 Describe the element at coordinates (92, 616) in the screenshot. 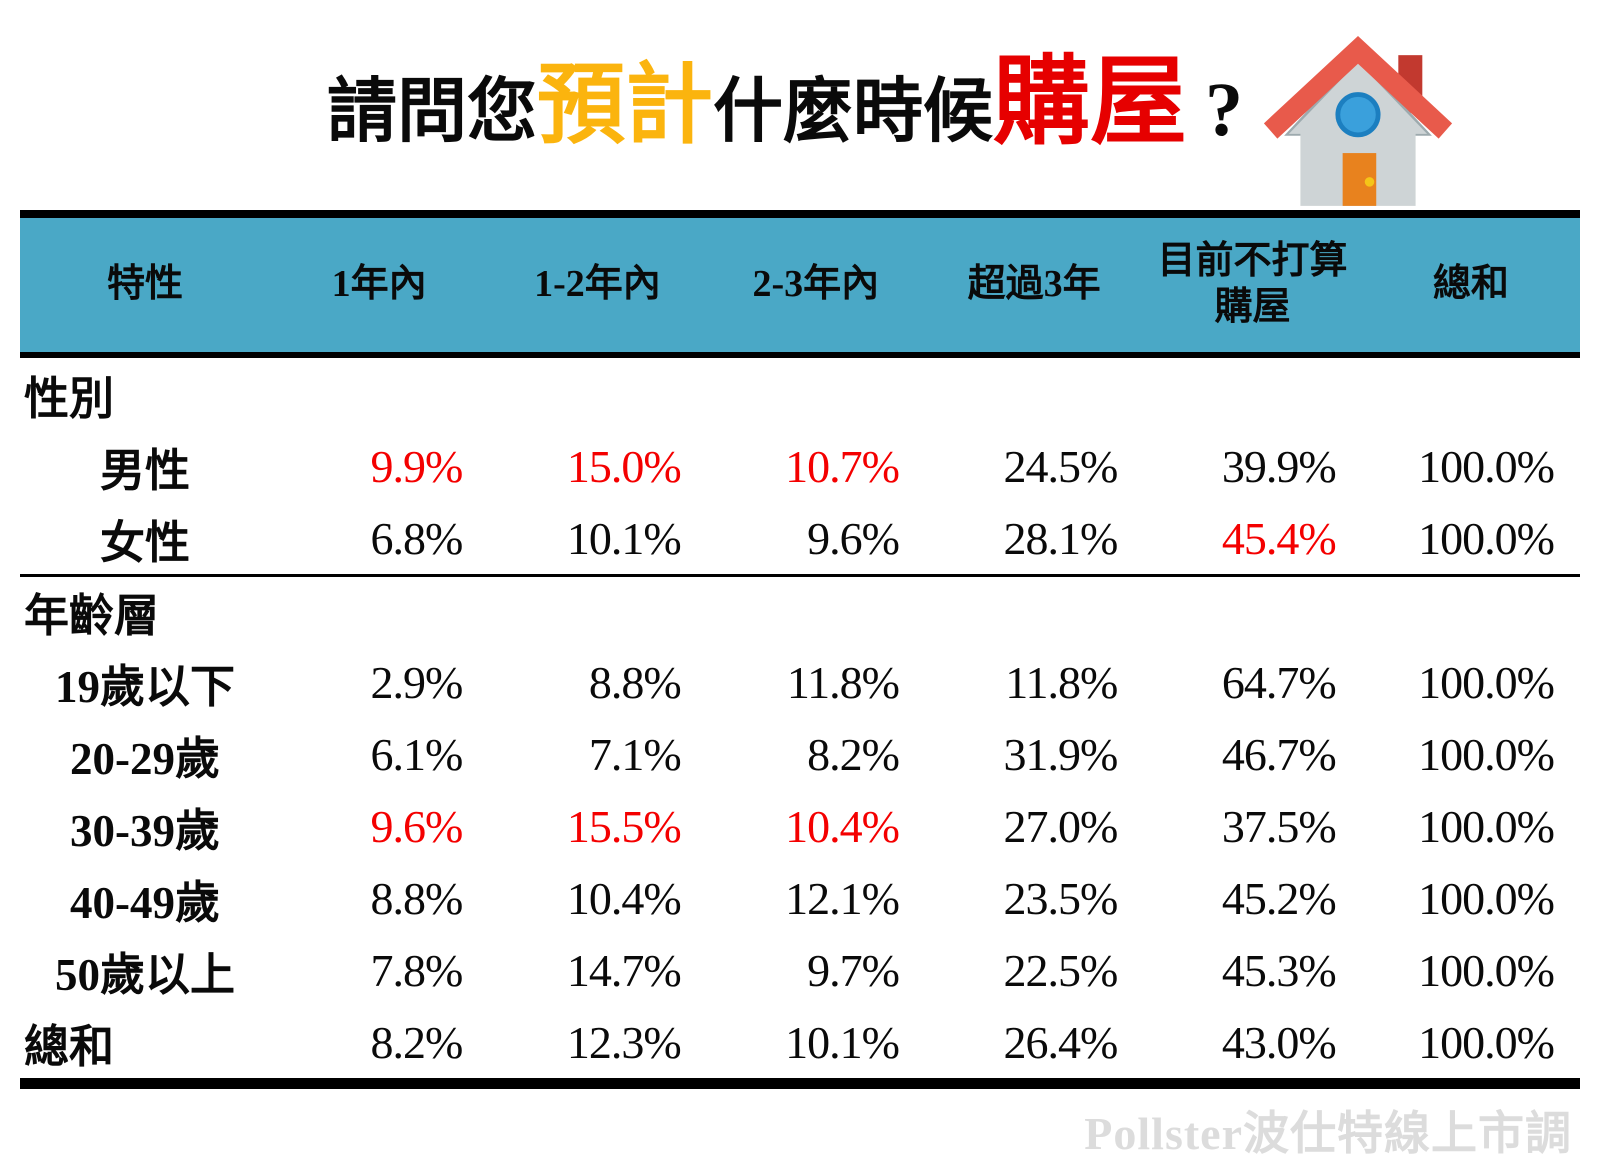

I see `section-label: 年齡層` at that location.